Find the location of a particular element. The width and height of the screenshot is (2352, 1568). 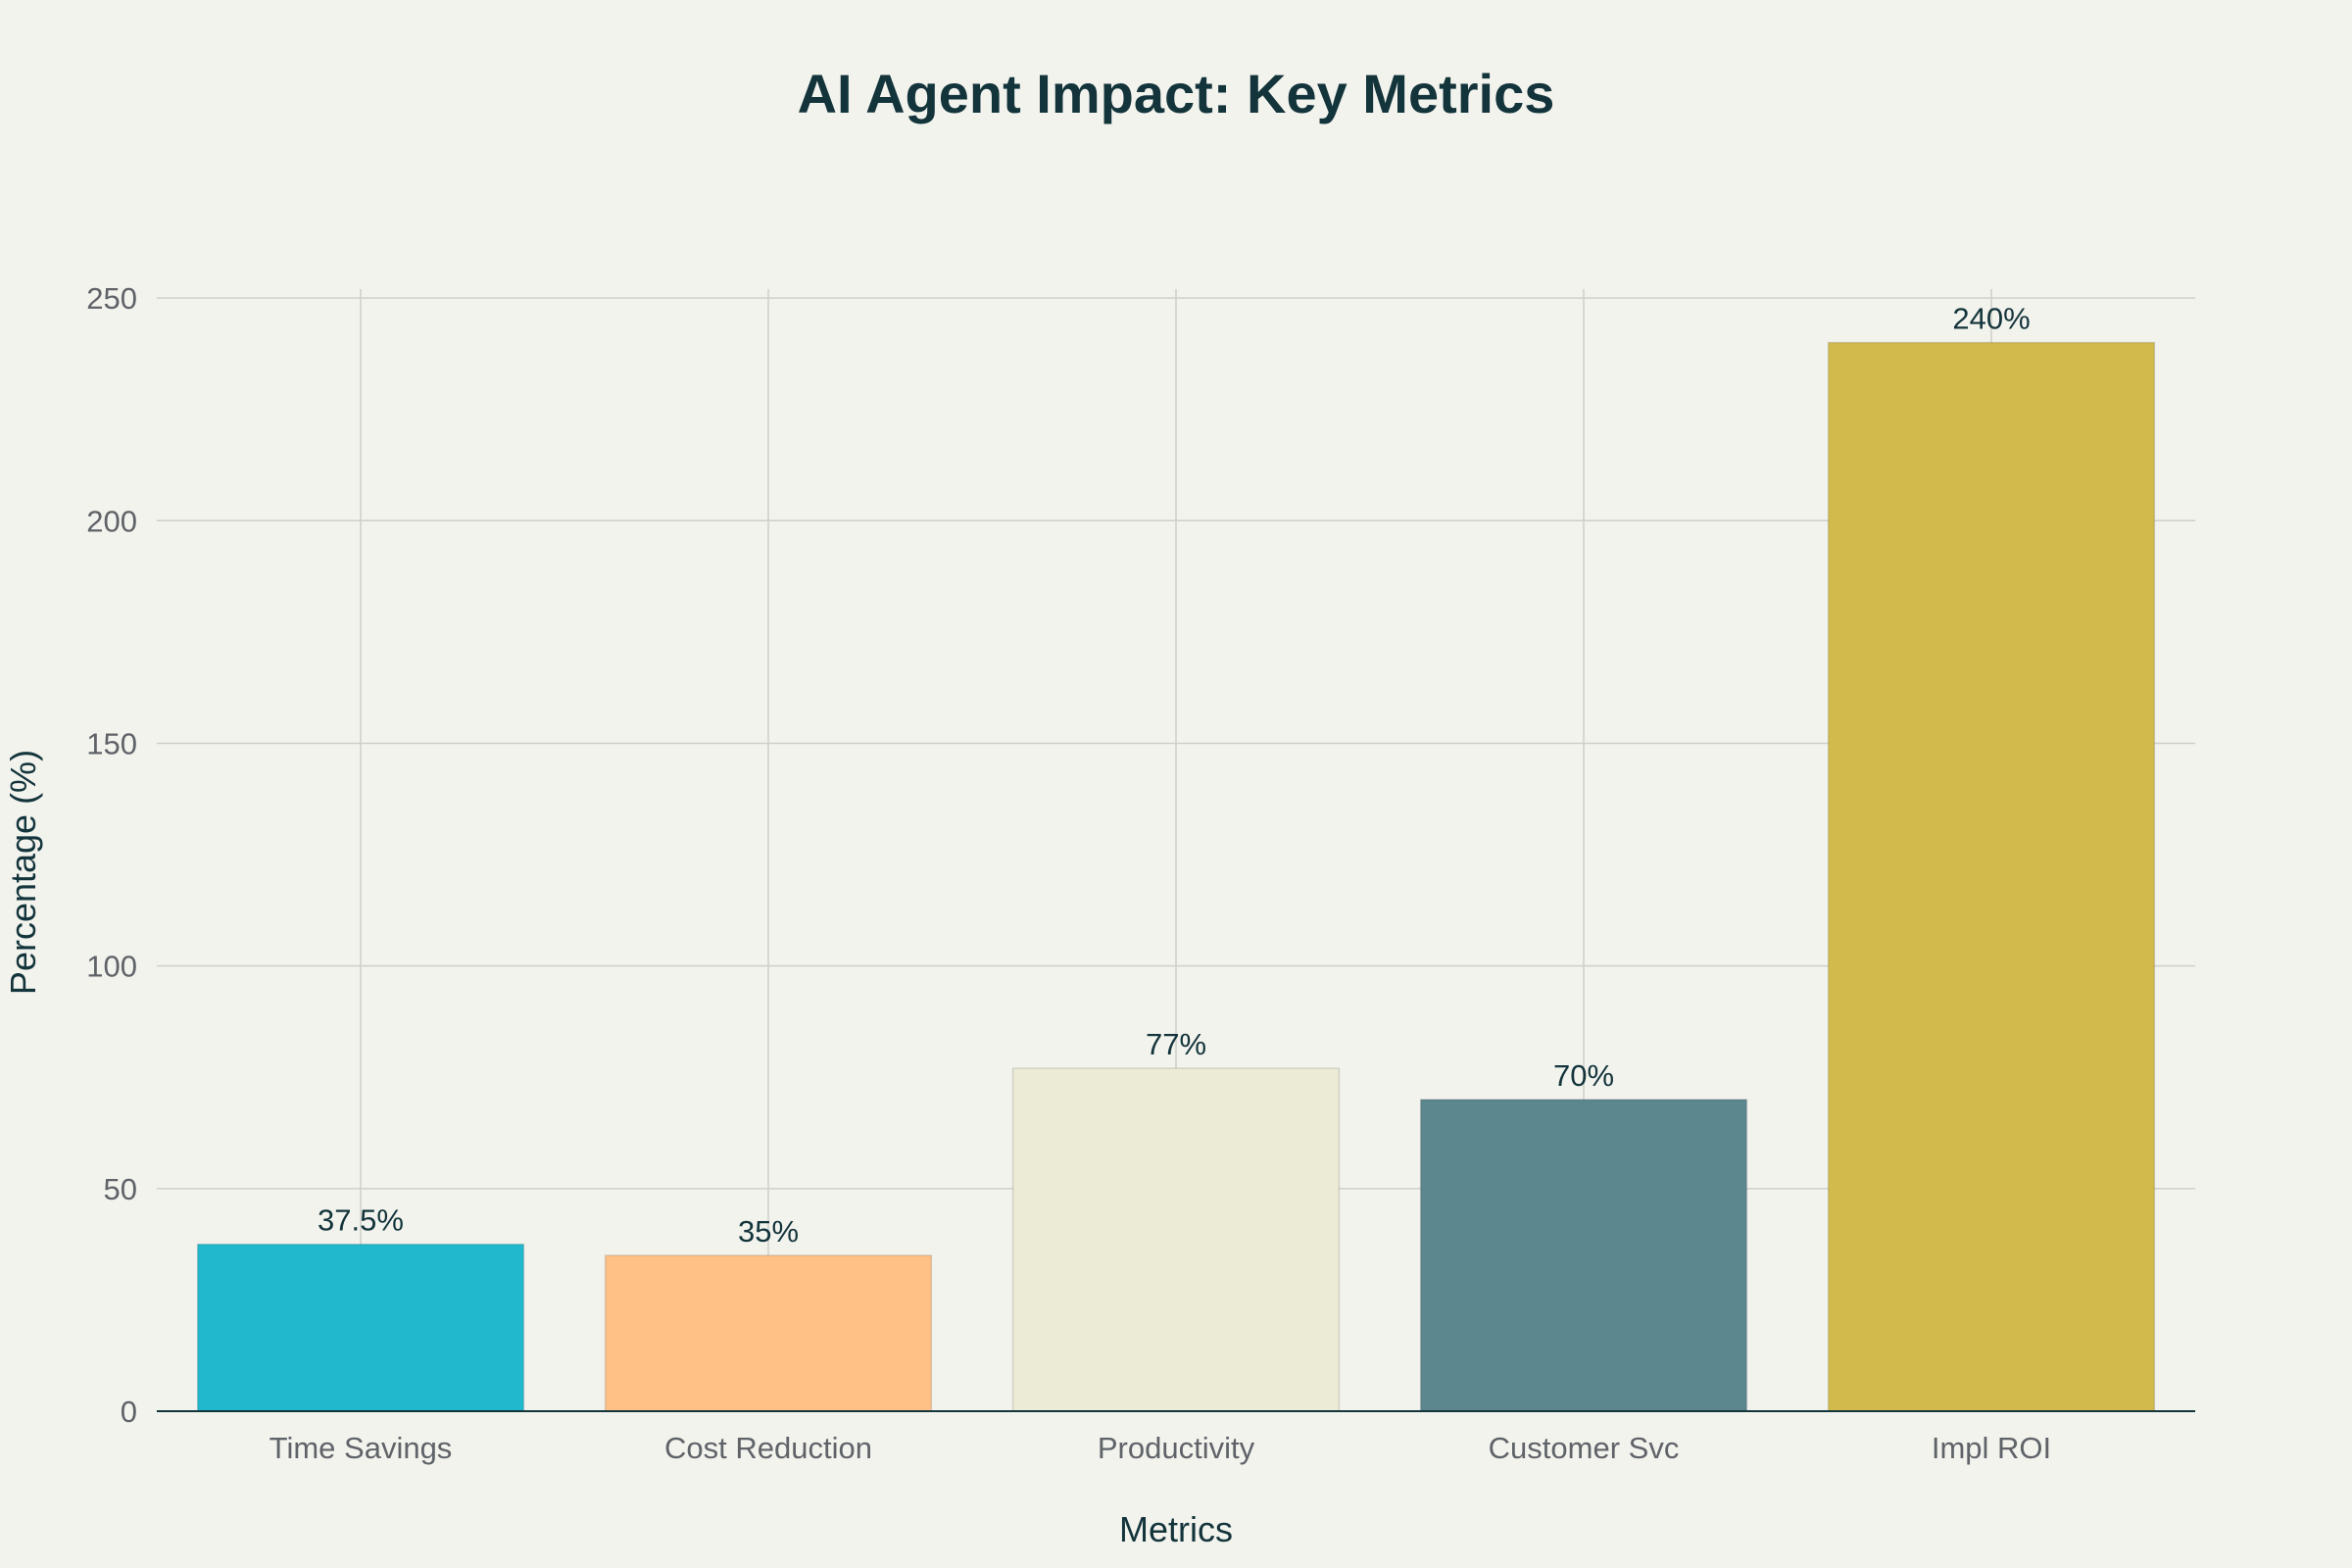

x-tick-label: Time Savings is located at coordinates (361, 1448).